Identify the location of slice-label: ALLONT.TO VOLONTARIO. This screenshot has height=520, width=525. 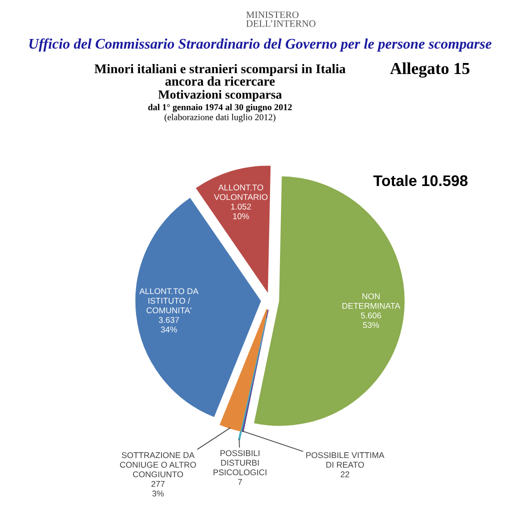
(241, 192).